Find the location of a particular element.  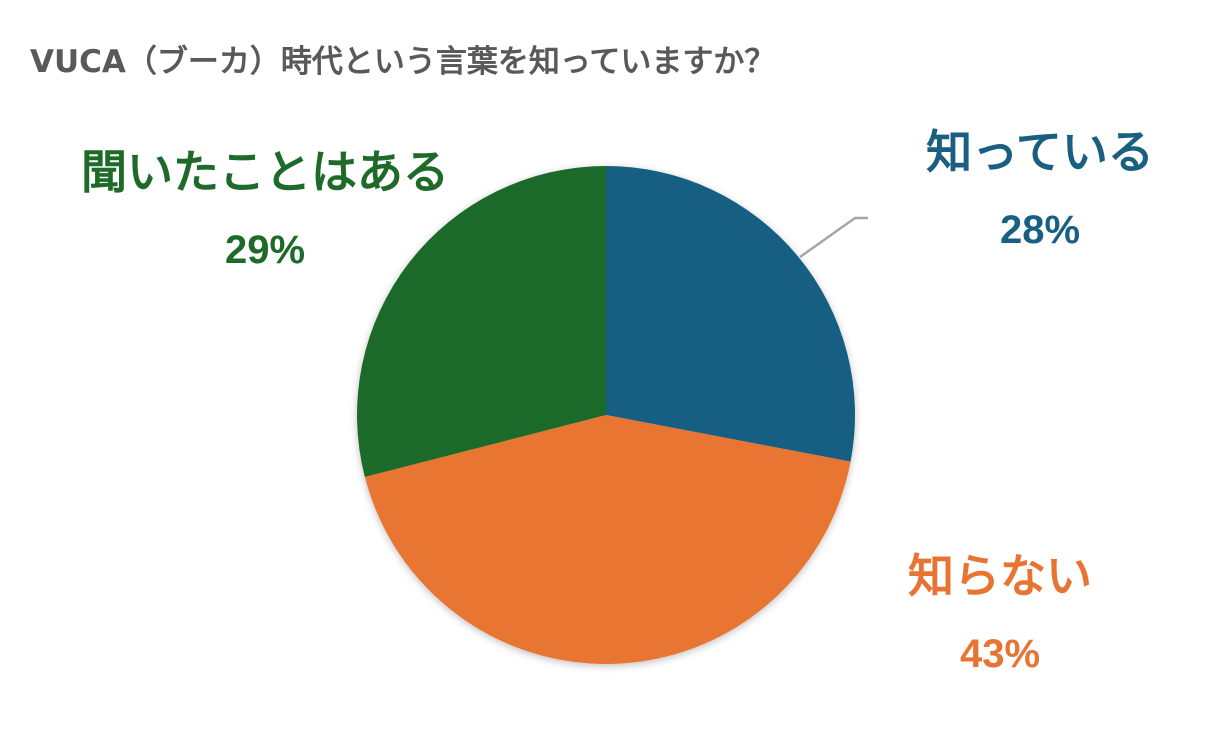

label-know-name: 知っている is located at coordinates (1040, 152).